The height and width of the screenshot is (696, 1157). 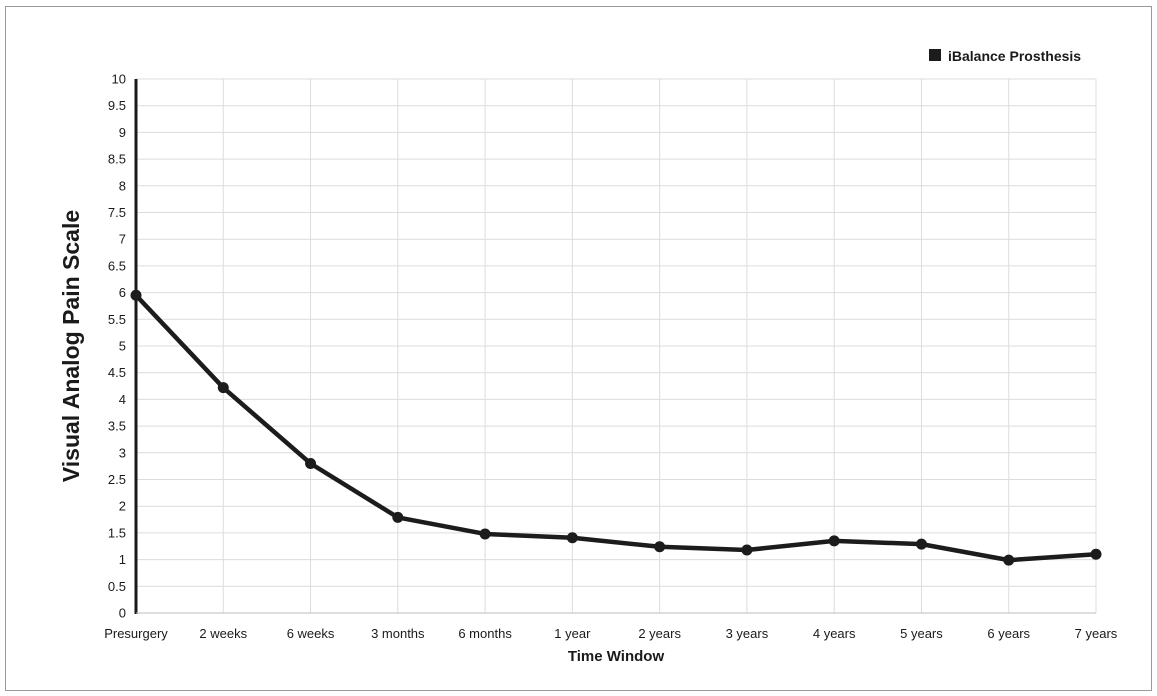 I want to click on legend: iBalance Prosthesis, so click(x=1005, y=56).